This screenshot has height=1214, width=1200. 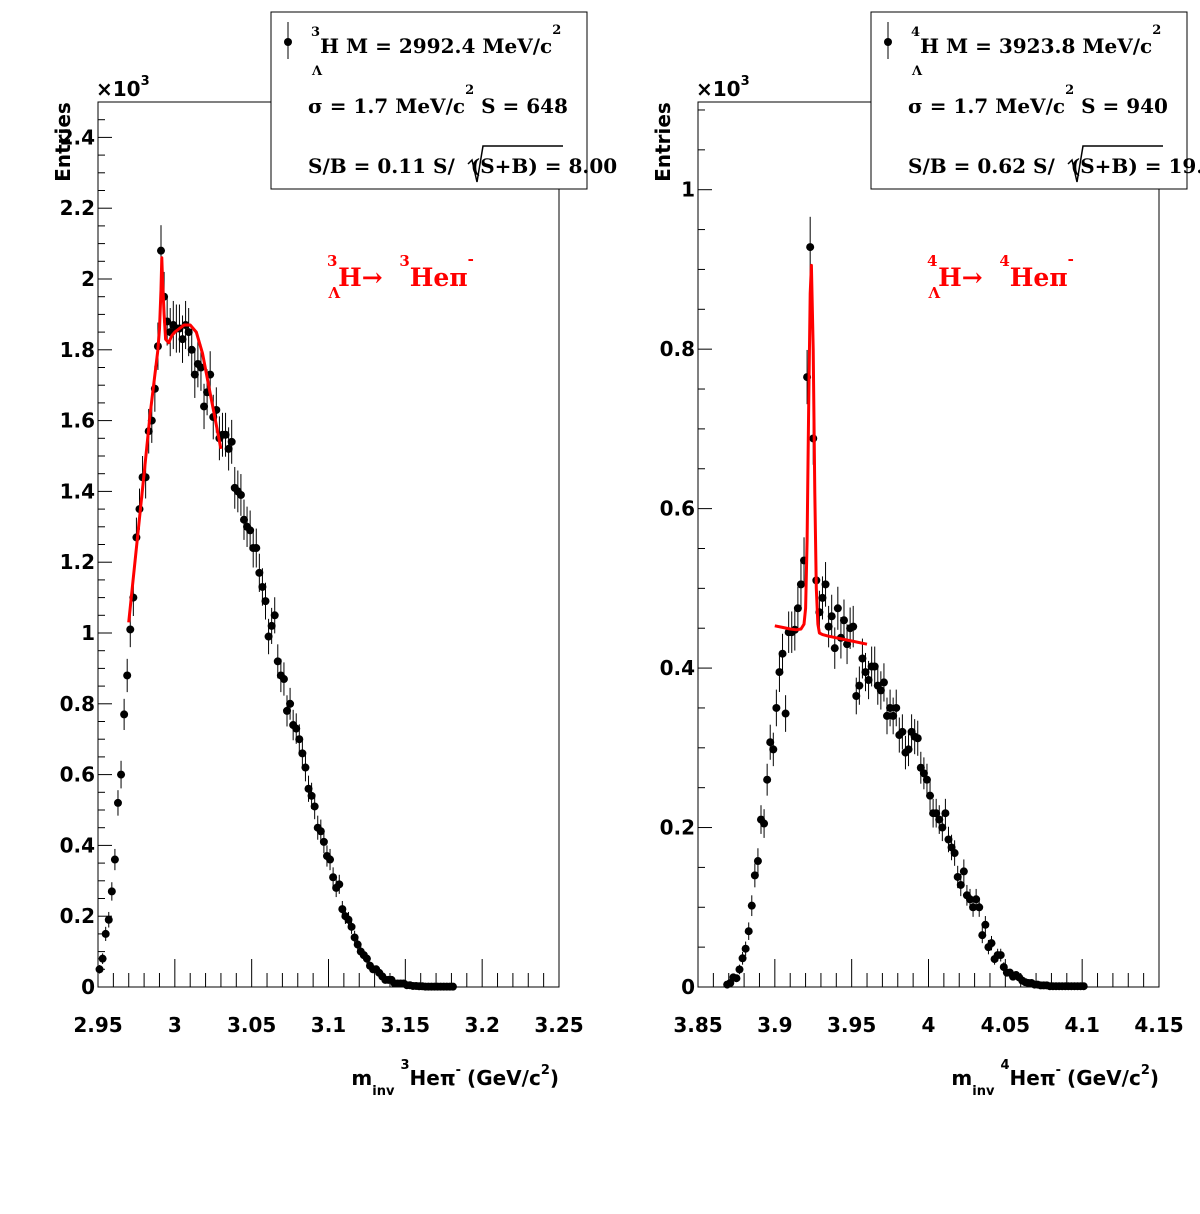 What do you see at coordinates (774, 1025) in the screenshot?
I see `x-tick-label: 3.9` at bounding box center [774, 1025].